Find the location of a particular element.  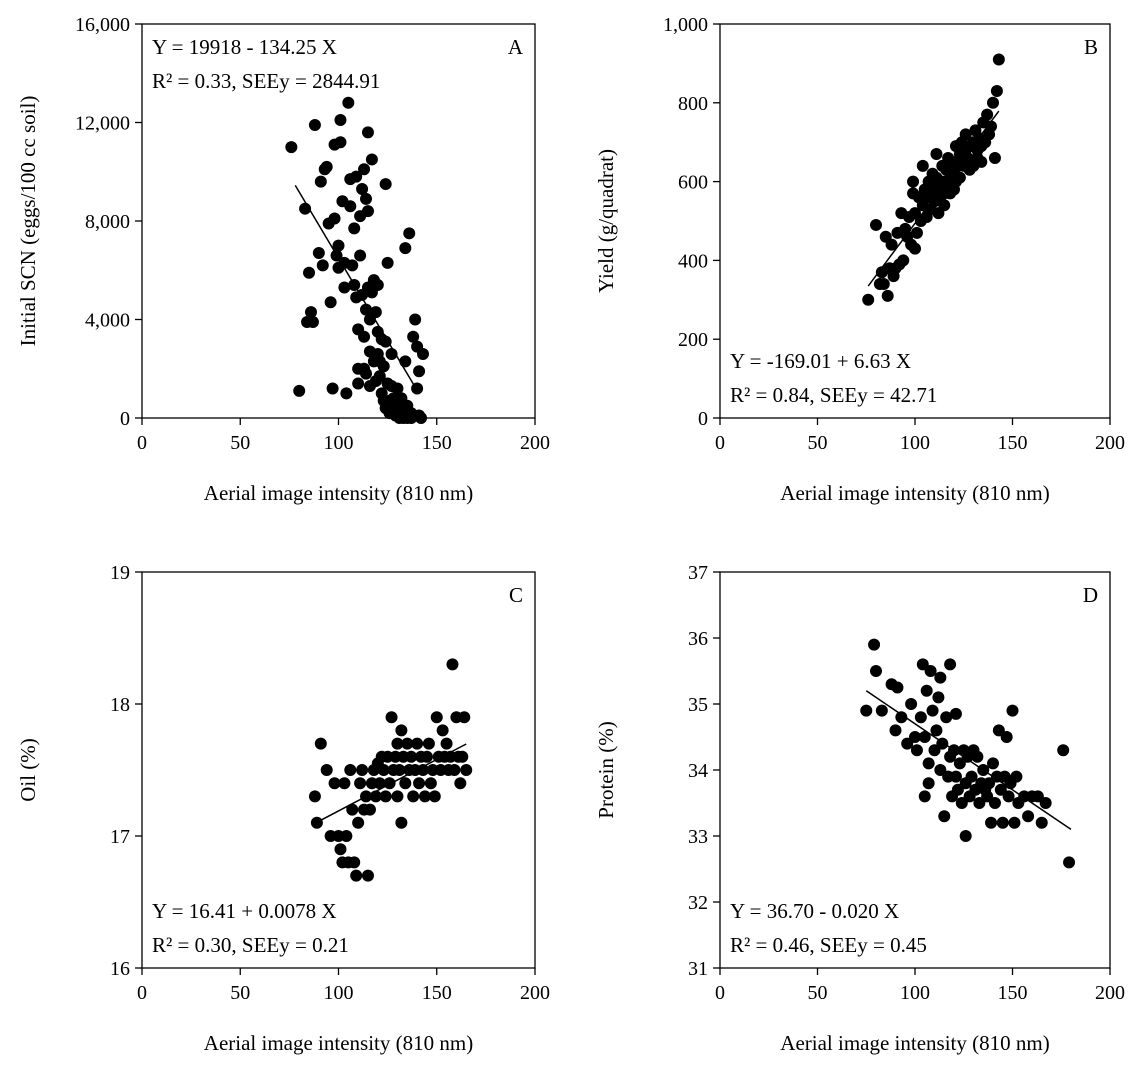

regression-equation: Y = 16.41 + 0.0078 X is located at coordinates (244, 911).